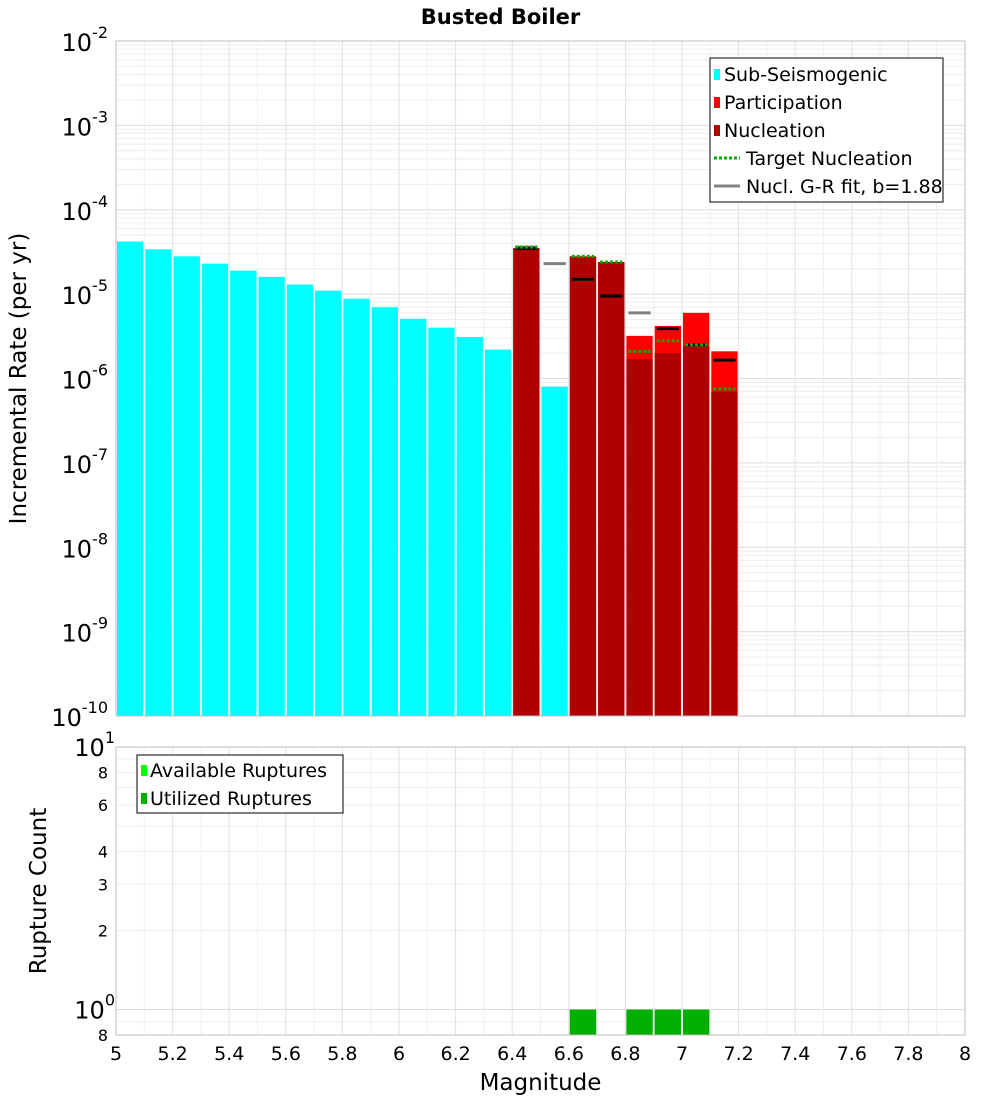 This screenshot has width=1000, height=1100. I want to click on x-tick-label: 5.6, so click(286, 1054).